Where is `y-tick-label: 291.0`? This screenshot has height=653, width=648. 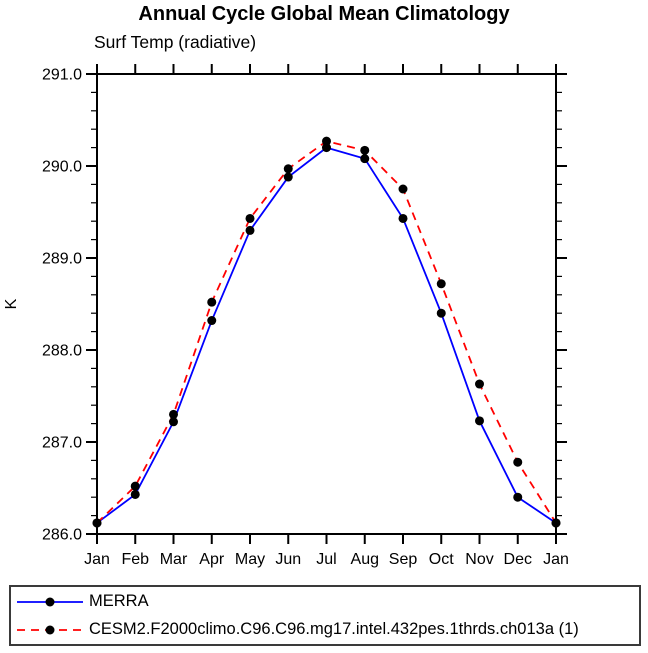
y-tick-label: 291.0 is located at coordinates (62, 75).